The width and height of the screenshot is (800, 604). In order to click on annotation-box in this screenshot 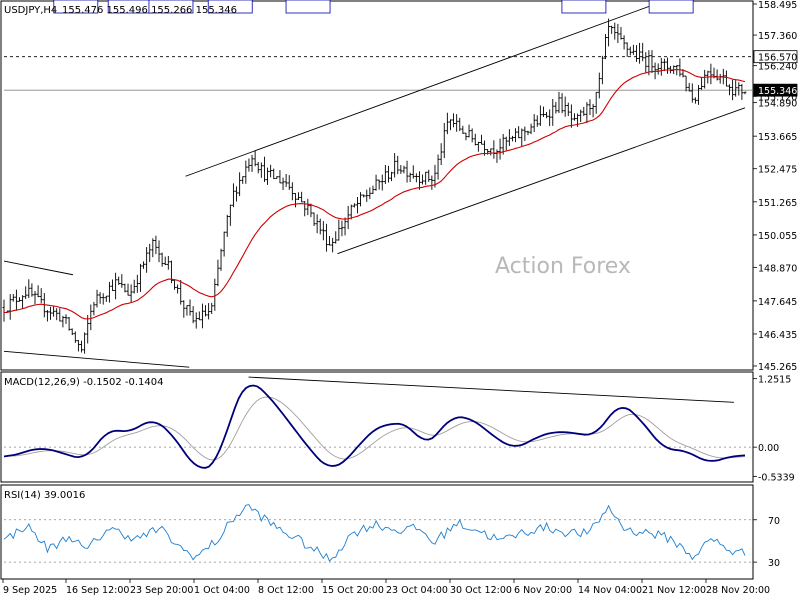, I will do `click(230, 7)`.